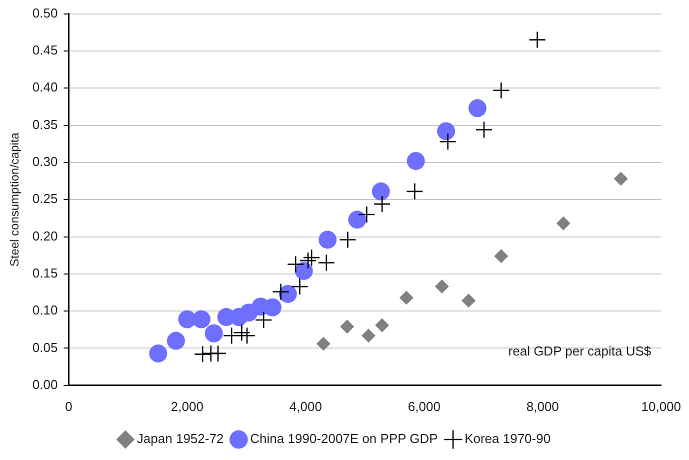 This screenshot has width=689, height=460. What do you see at coordinates (45, 198) in the screenshot?
I see `y-tick-label: 0.25` at bounding box center [45, 198].